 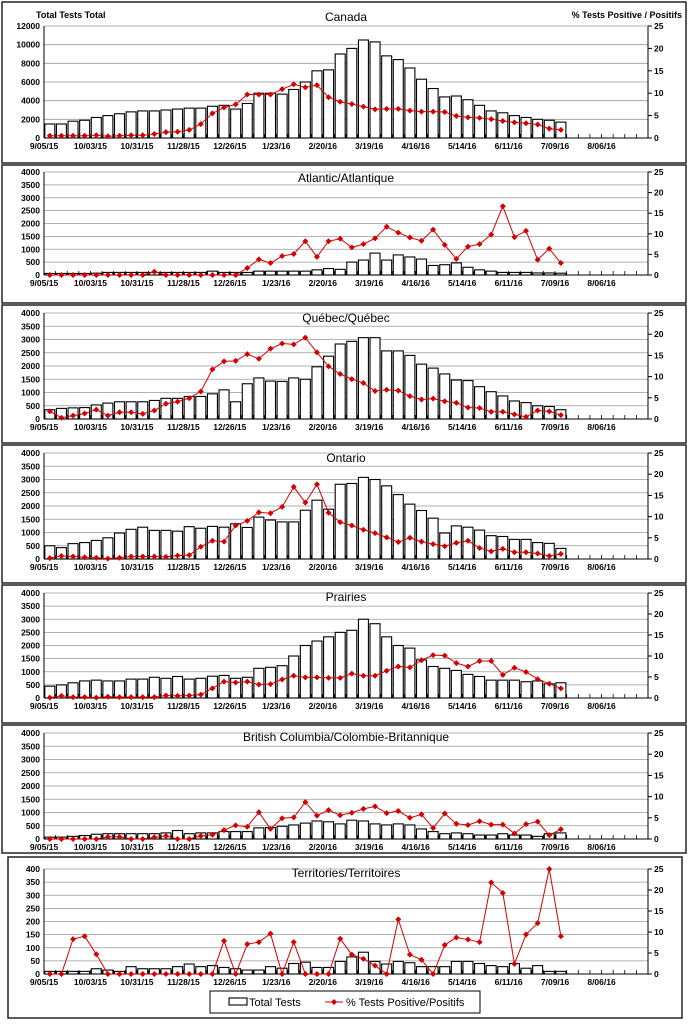 I want to click on y-tick-label-right: 25, so click(x=659, y=869).